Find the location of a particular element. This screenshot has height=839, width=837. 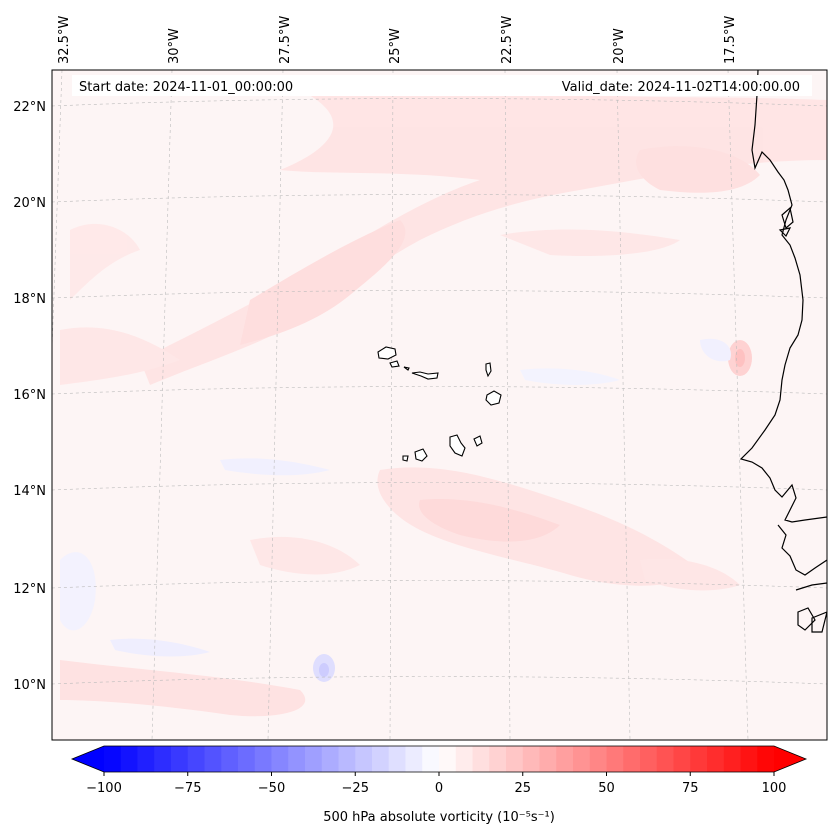

colorbar-tick-label: −100 is located at coordinates (104, 788).